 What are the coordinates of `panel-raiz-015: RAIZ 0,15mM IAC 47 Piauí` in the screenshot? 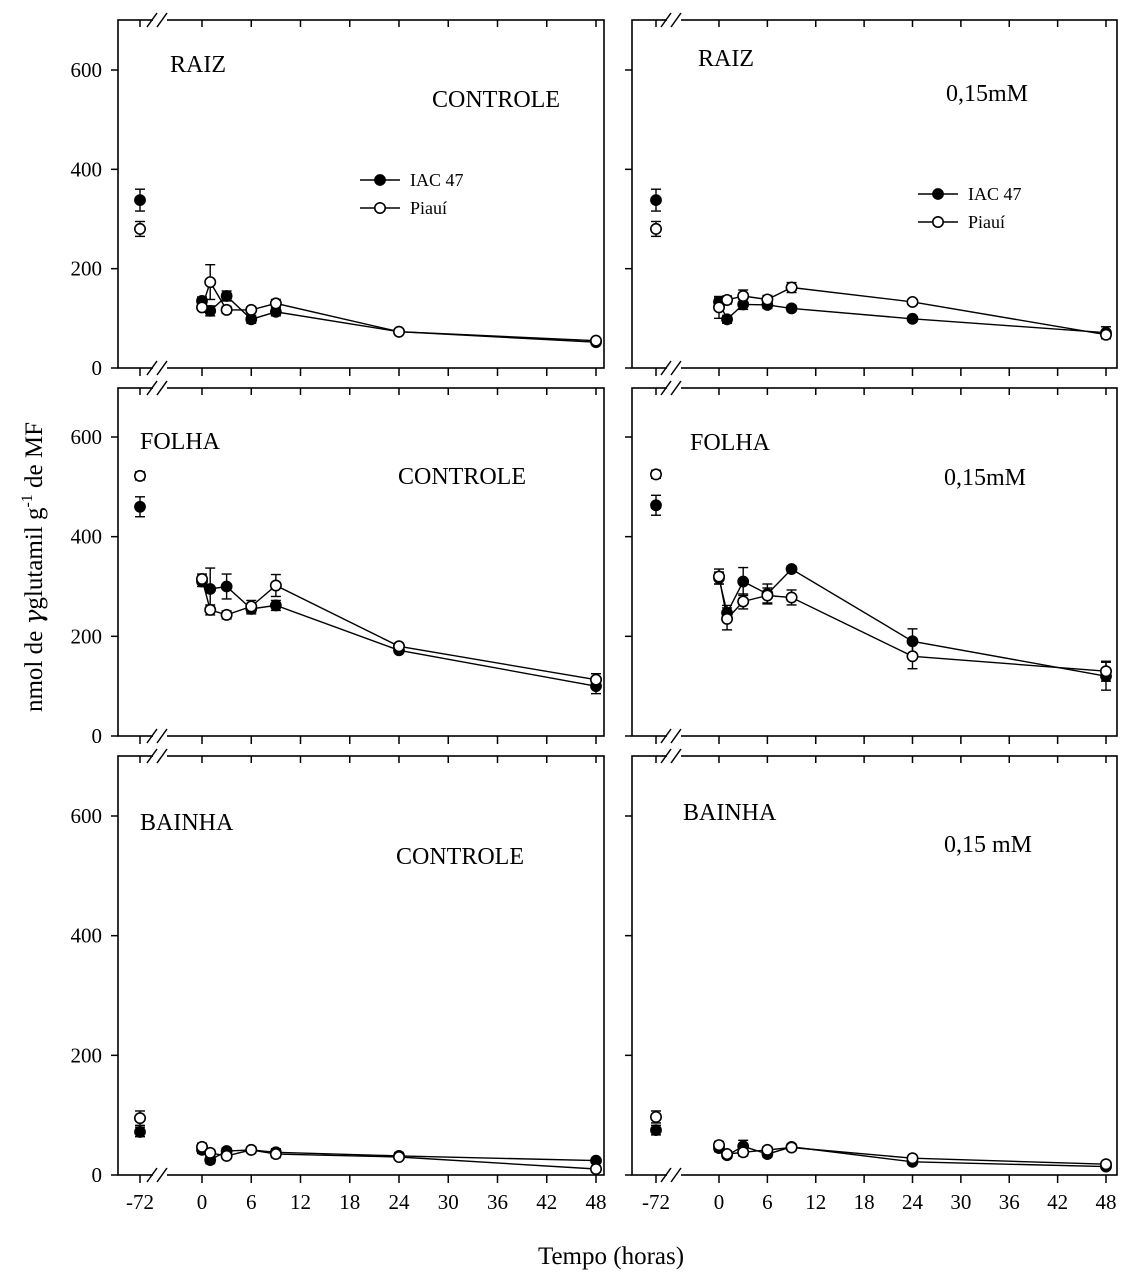 It's located at (871, 194).